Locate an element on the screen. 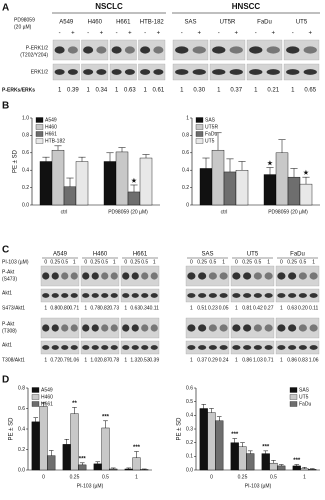  y-tick-label: 0.6 is located at coordinates (189, 388).